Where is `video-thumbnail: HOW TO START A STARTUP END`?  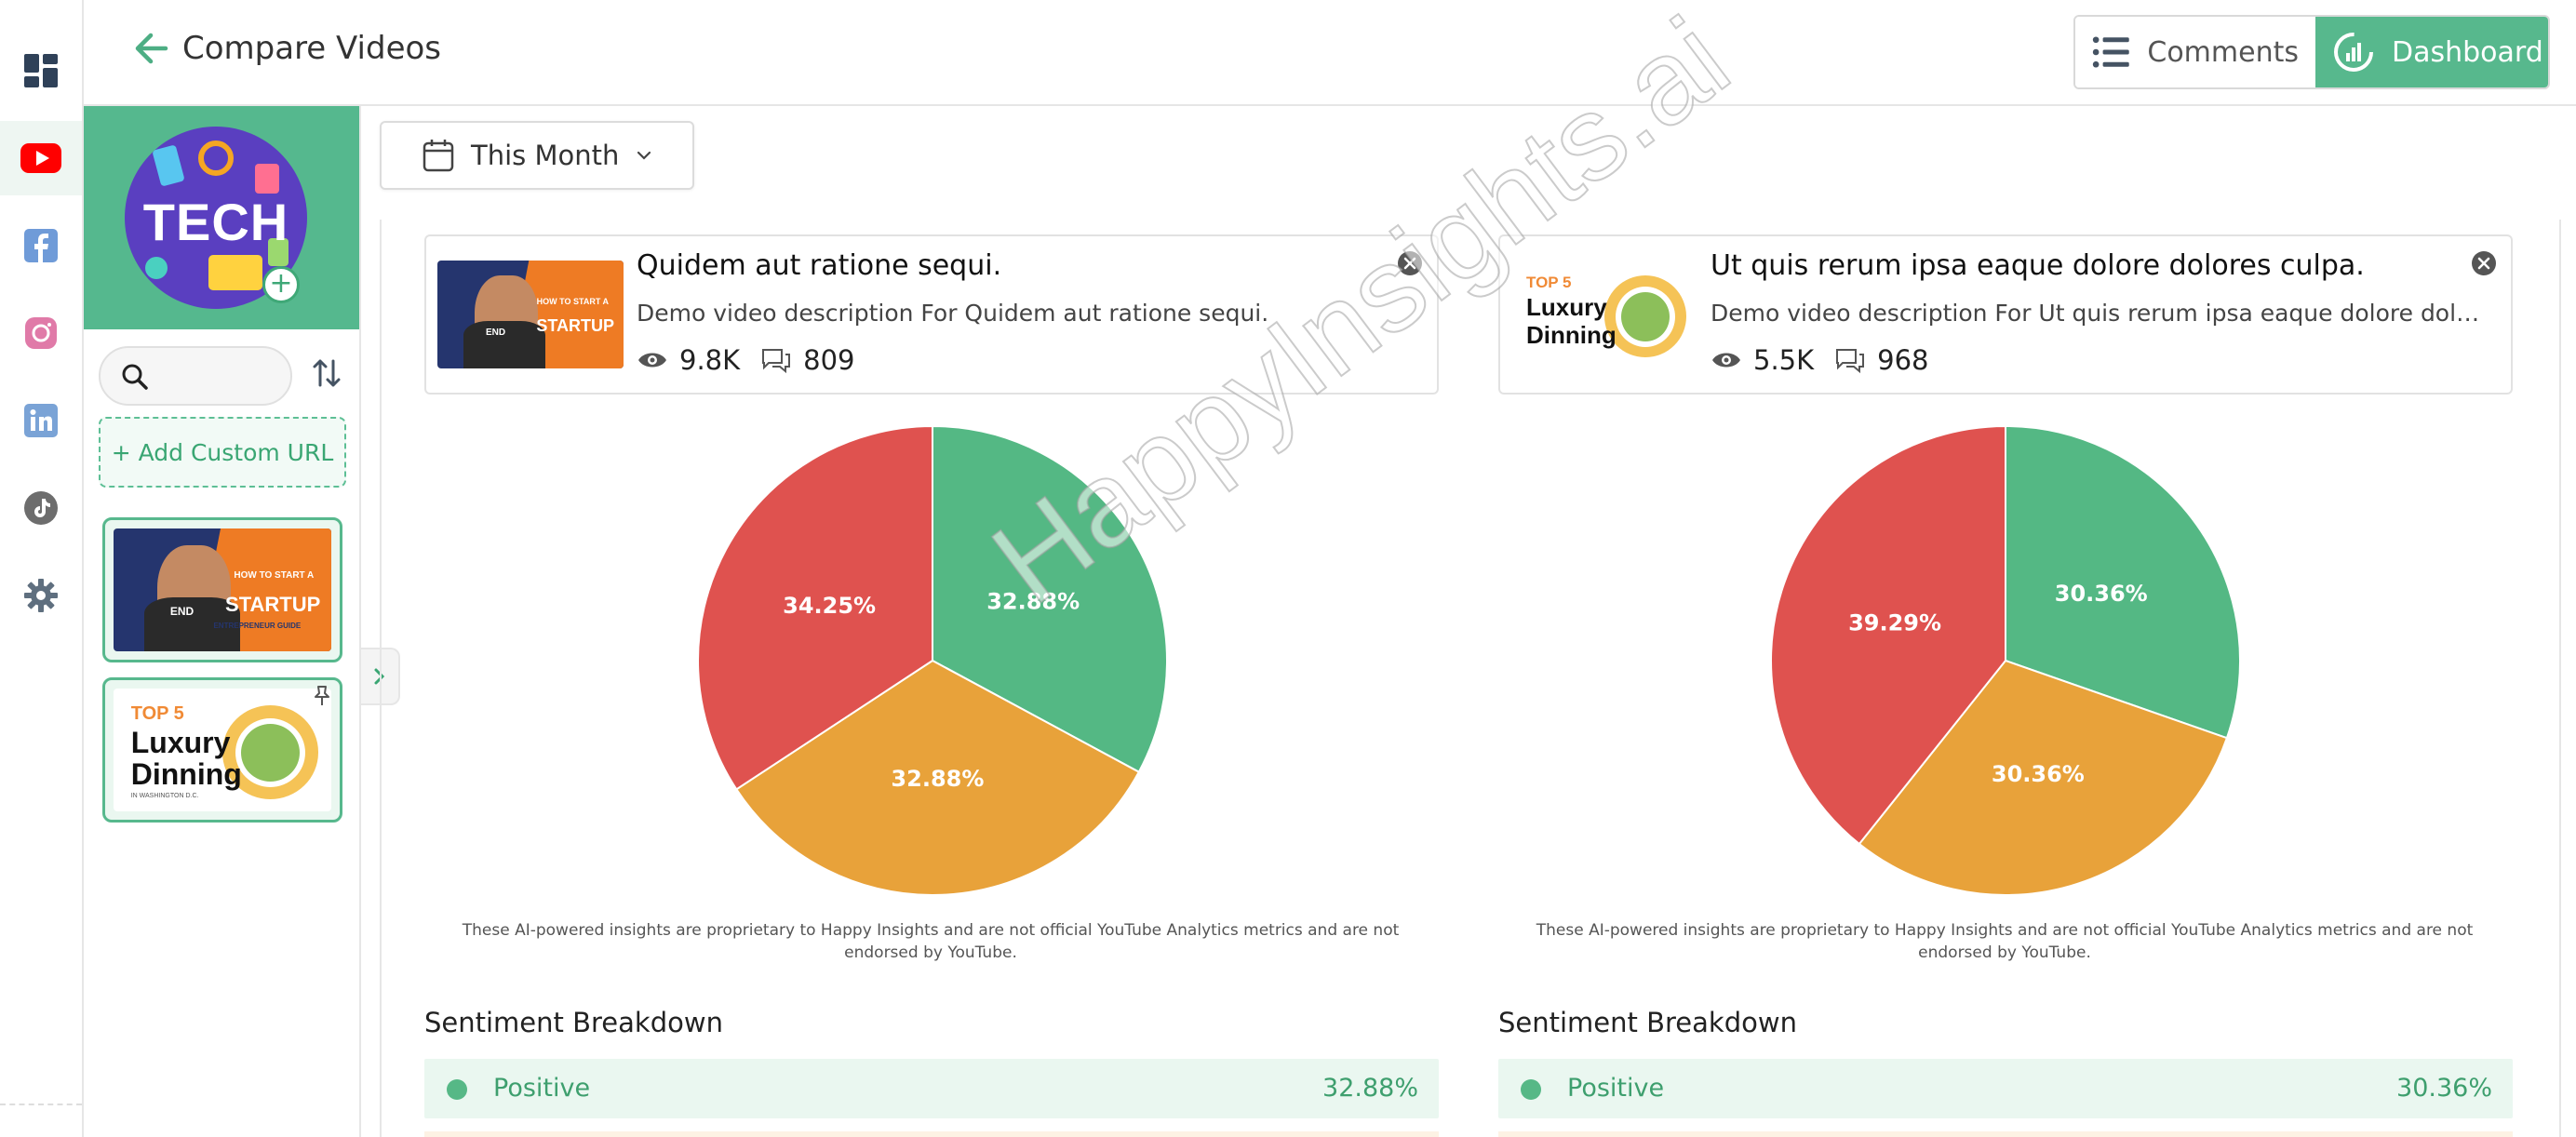 video-thumbnail: HOW TO START A STARTUP END is located at coordinates (530, 314).